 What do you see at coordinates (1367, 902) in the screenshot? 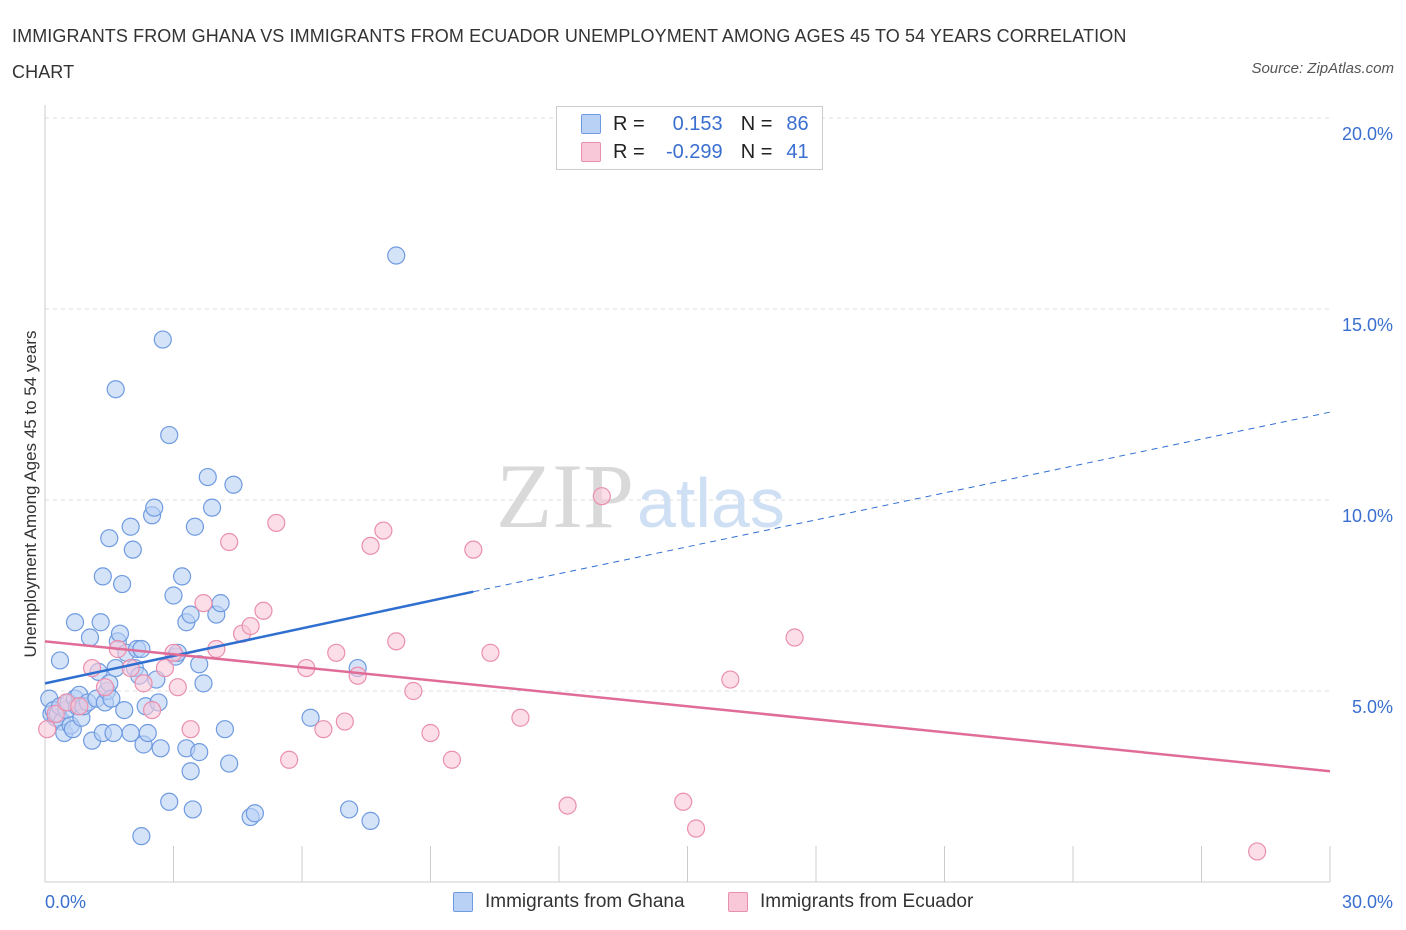
I see `x-tick-label-max: 30.0%` at bounding box center [1367, 902].